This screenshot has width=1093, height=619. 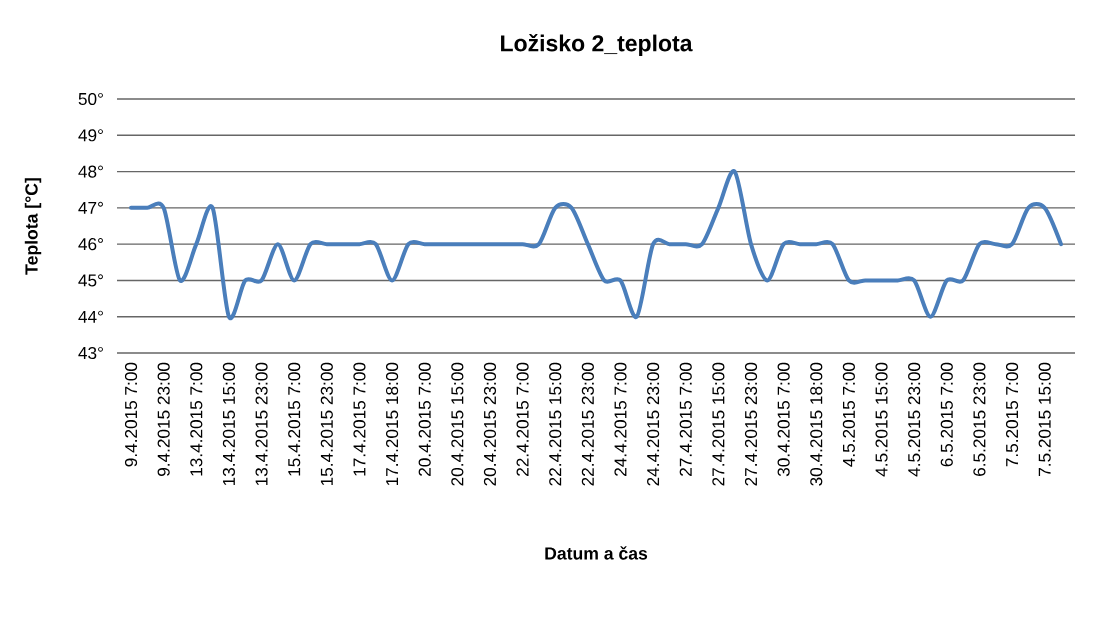 What do you see at coordinates (90, 353) in the screenshot?
I see `y-tick-label: 43°` at bounding box center [90, 353].